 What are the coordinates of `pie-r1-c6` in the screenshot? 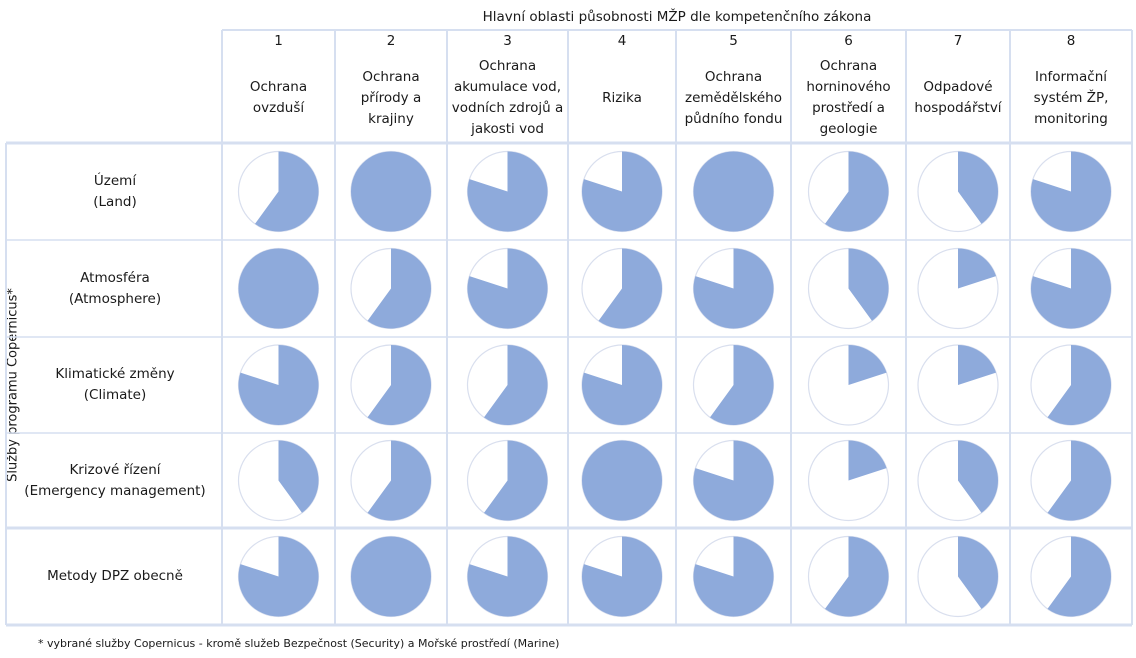 It's located at (848, 191).